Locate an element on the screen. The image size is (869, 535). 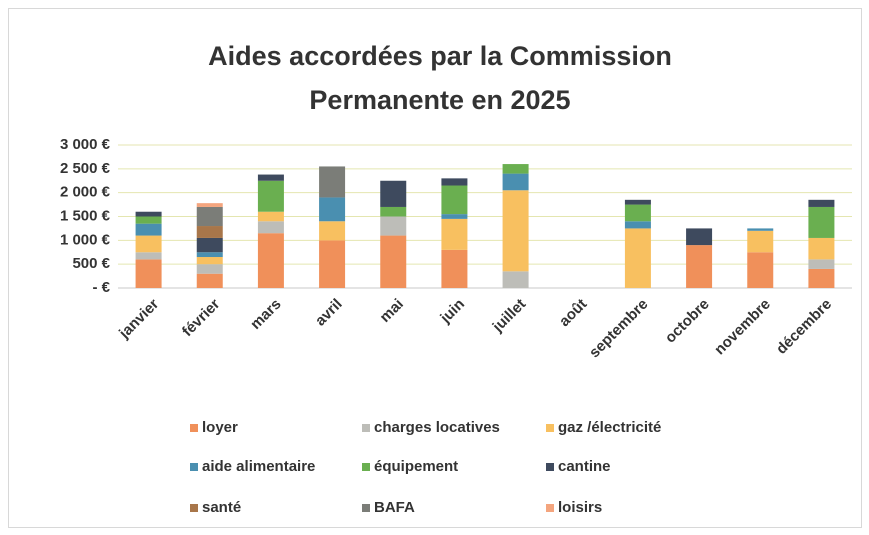
y-tick-label: 3 000 € is located at coordinates (85, 144).